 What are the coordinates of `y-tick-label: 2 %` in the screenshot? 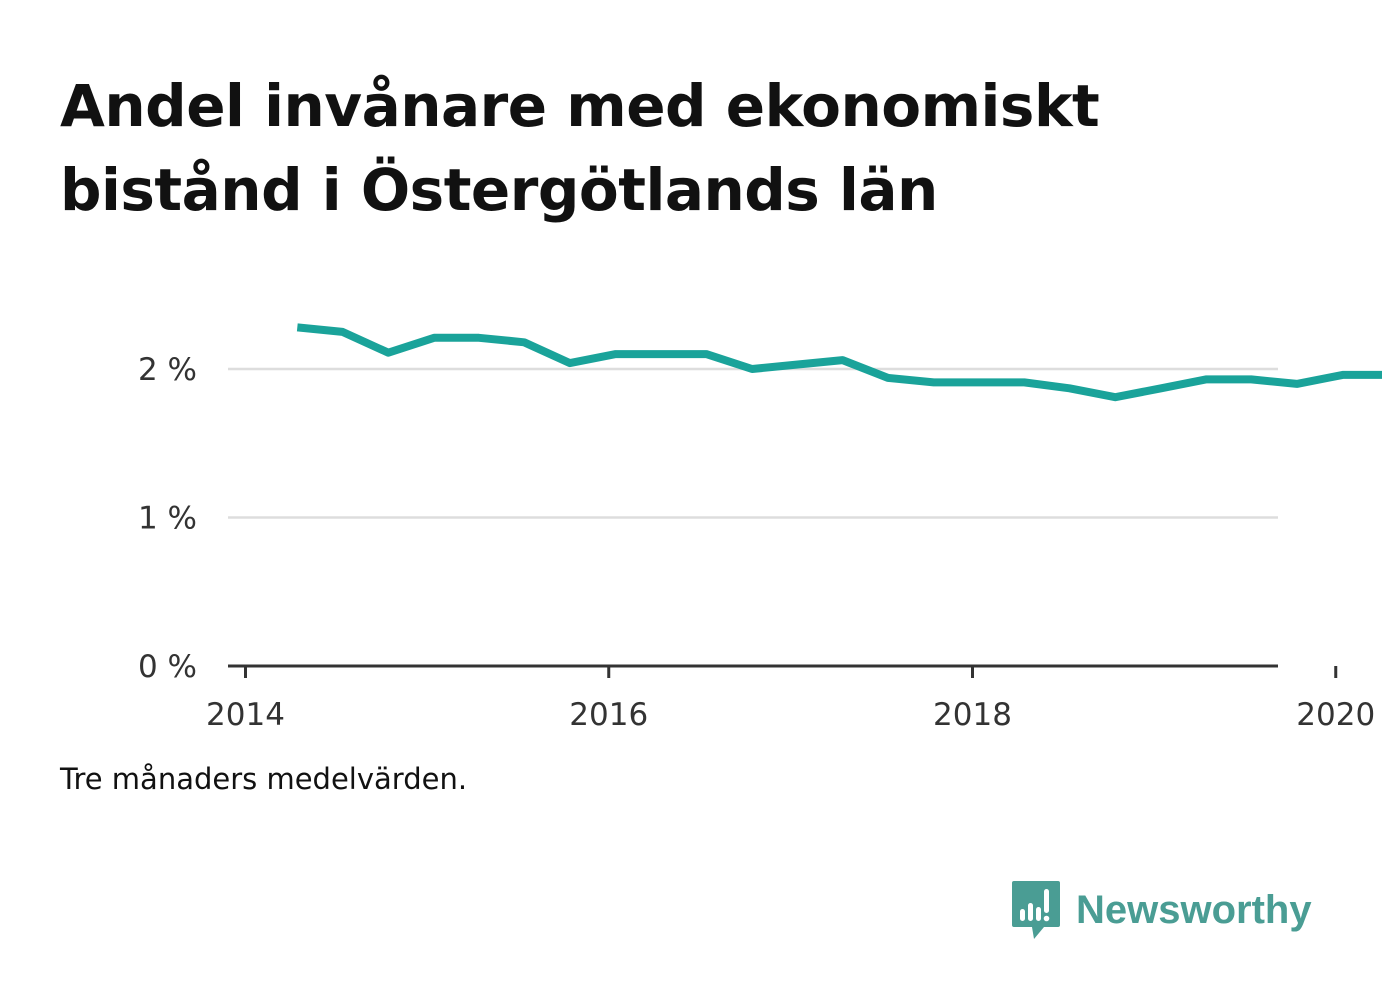 It's located at (167, 370).